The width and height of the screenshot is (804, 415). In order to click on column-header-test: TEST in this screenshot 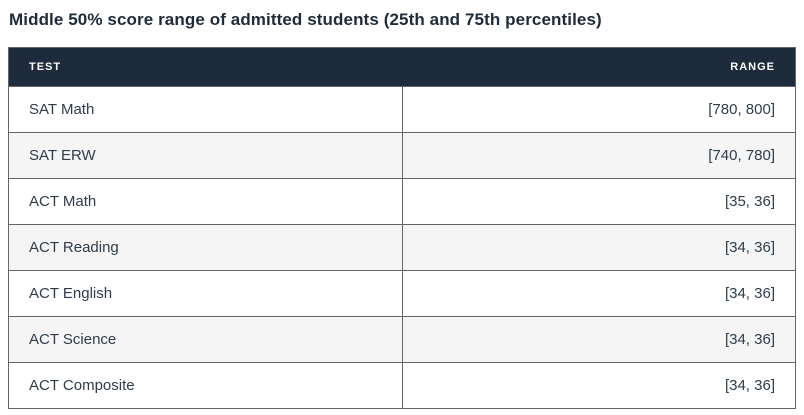, I will do `click(205, 67)`.